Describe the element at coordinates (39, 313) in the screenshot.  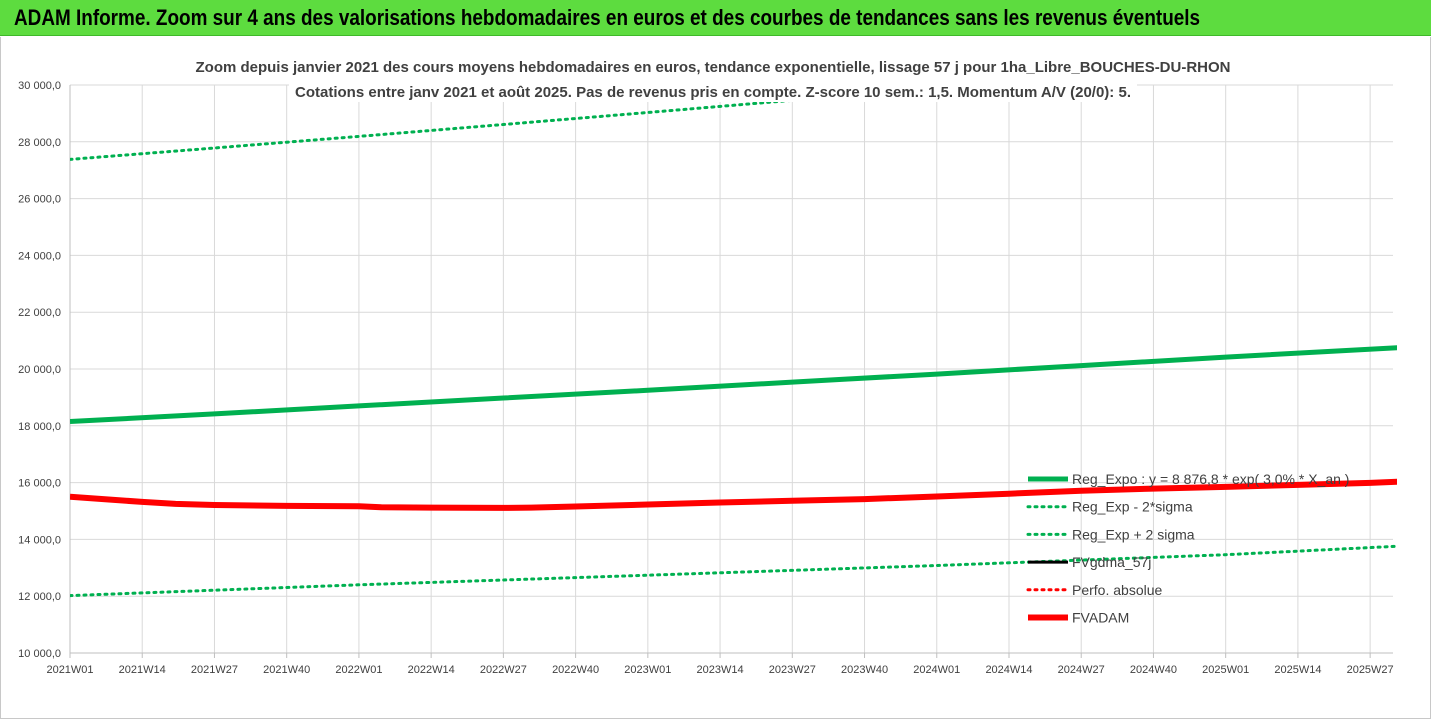
I see `y-tick-label: 22 000,0` at that location.